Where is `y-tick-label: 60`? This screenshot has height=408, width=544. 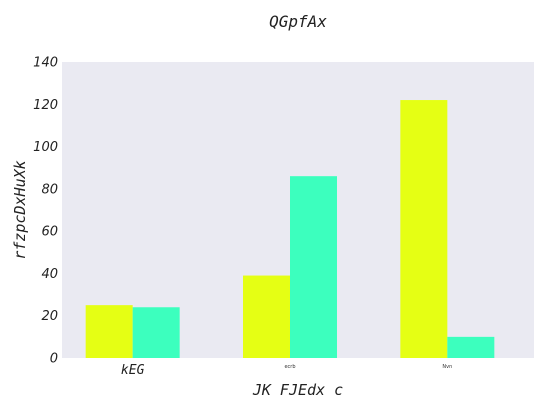
y-tick-label: 60 is located at coordinates (49, 232).